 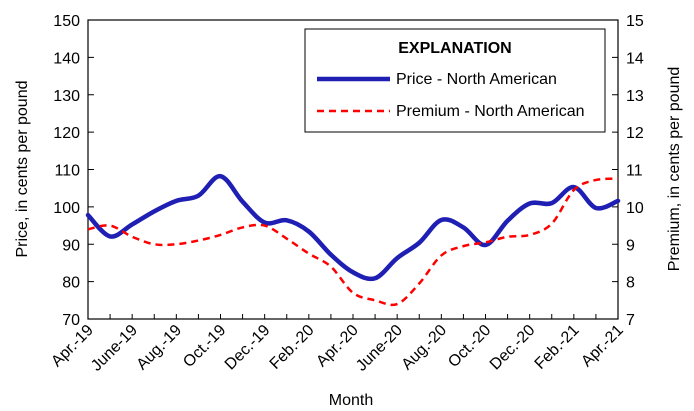 What do you see at coordinates (425, 348) in the screenshot?
I see `x-tick-label: Aug.-20` at bounding box center [425, 348].